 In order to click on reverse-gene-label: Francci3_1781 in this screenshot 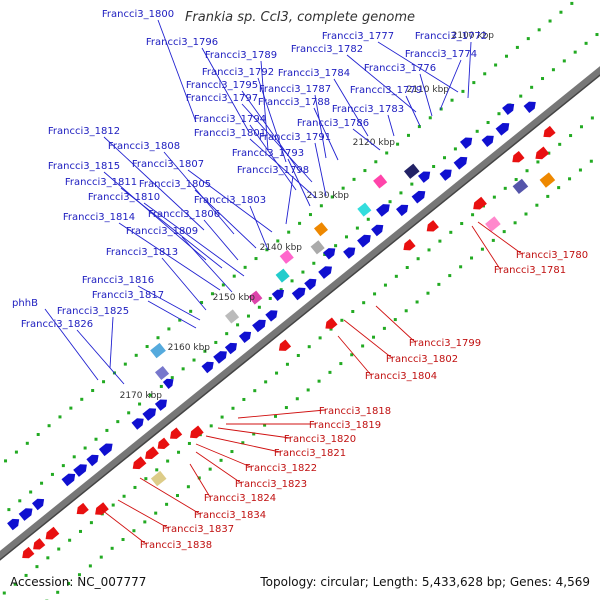, I will do `click(530, 270)`.